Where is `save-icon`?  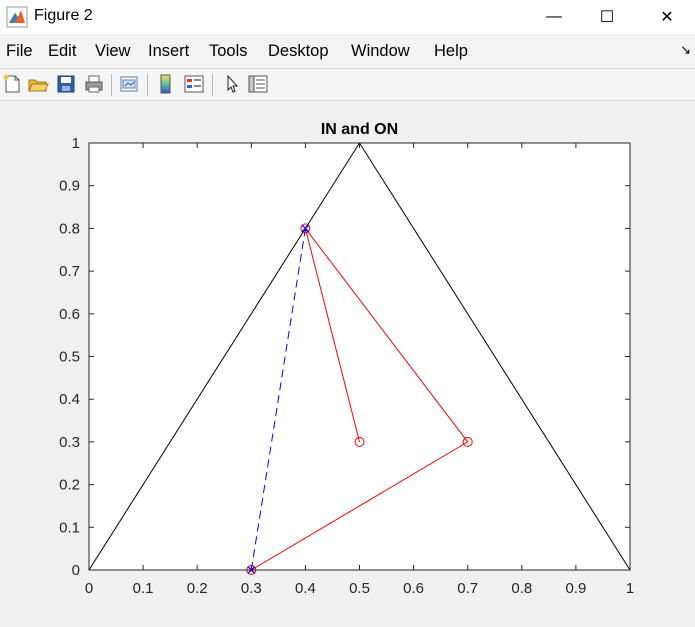
save-icon is located at coordinates (66, 84).